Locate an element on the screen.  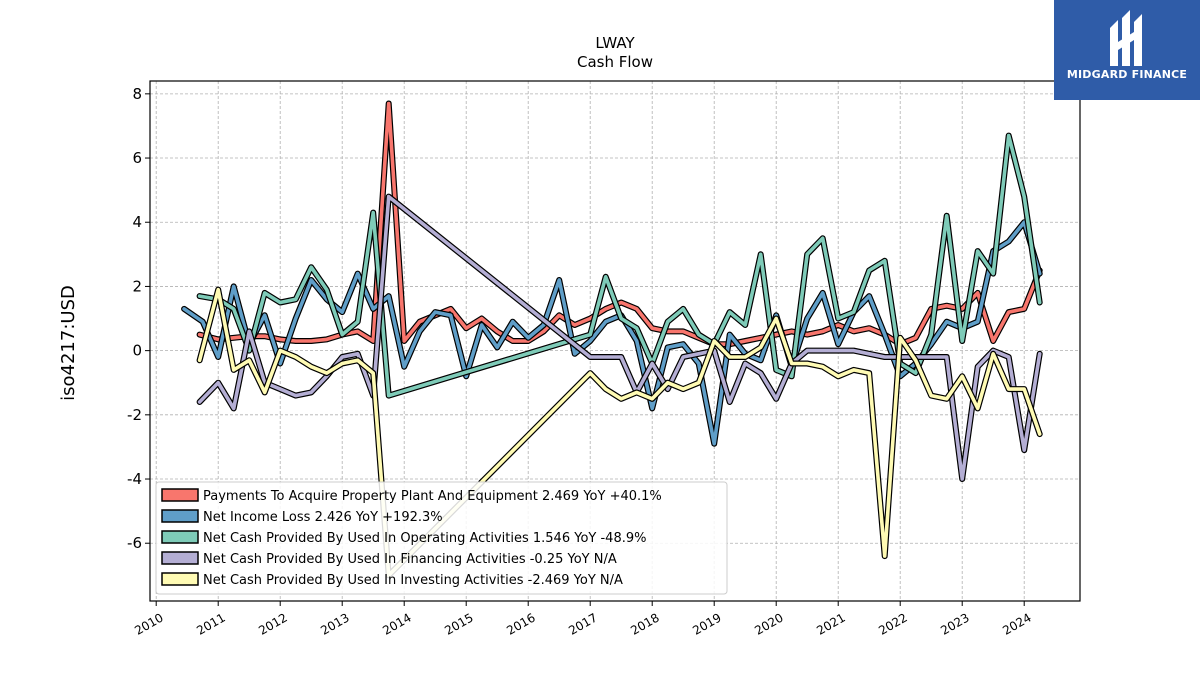
chart-title: LWAY is located at coordinates (615, 43).